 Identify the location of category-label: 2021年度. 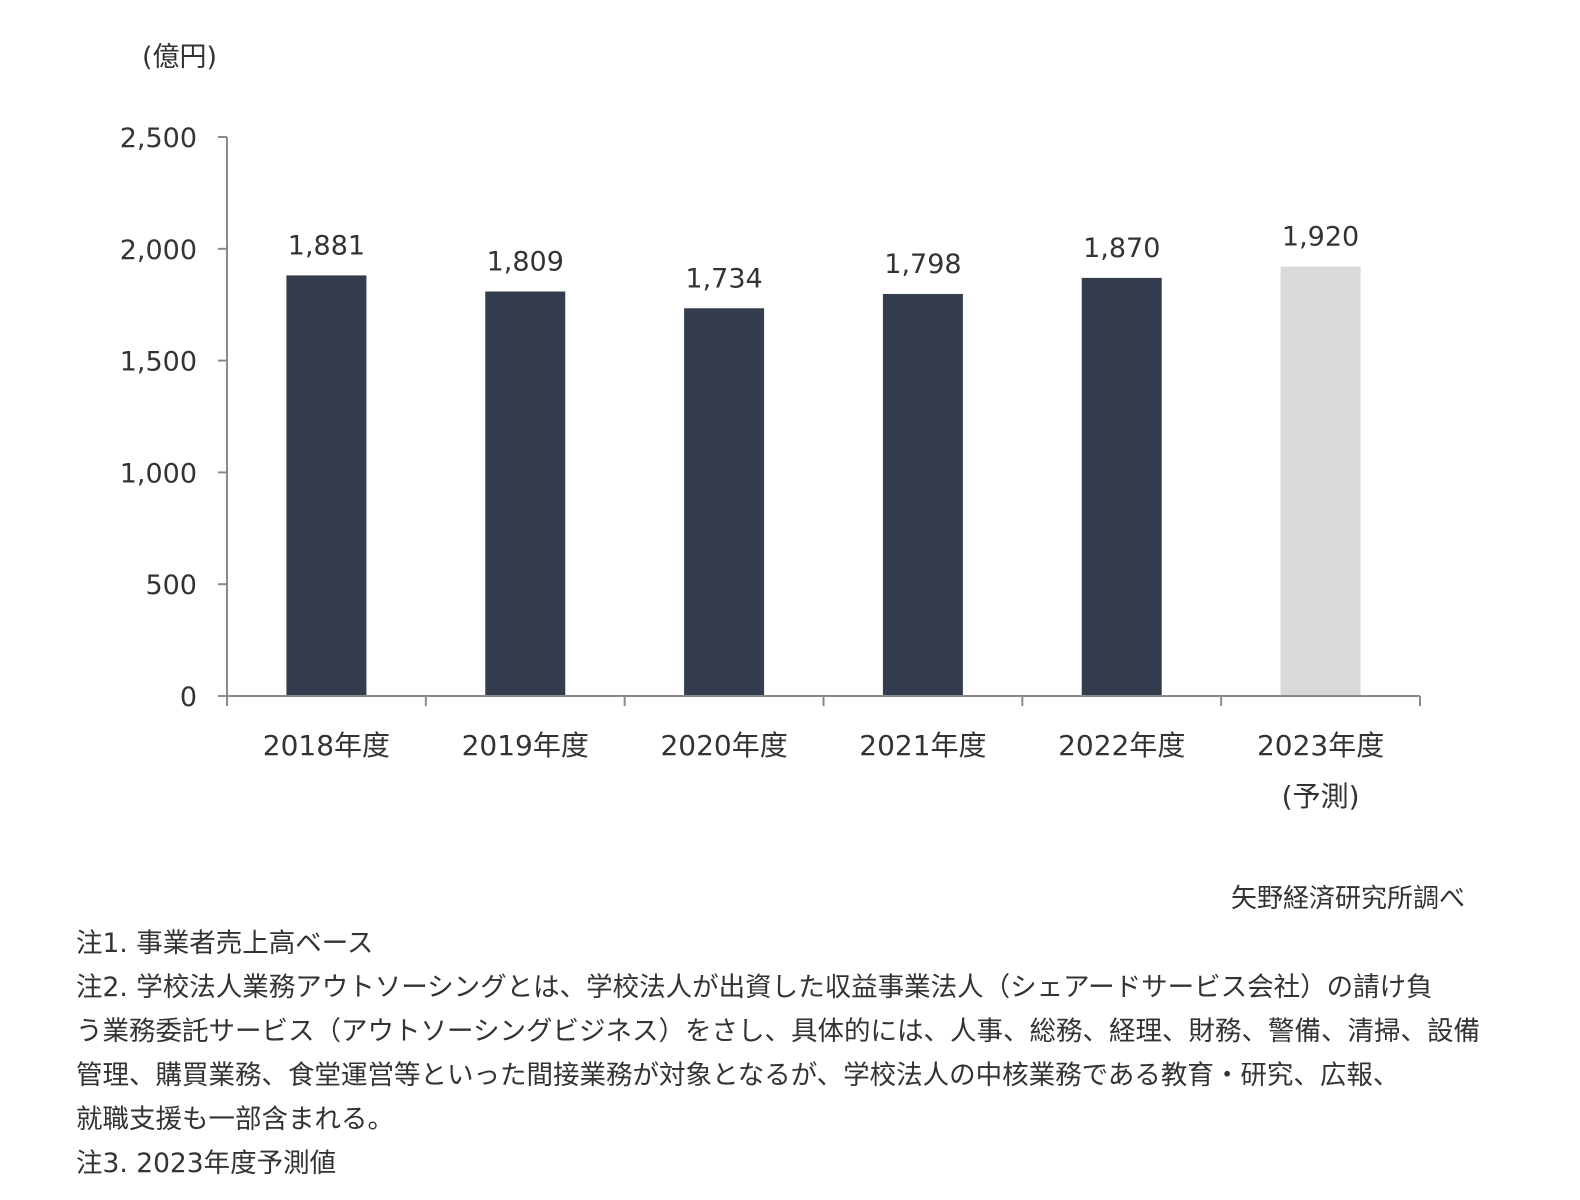
(922, 745).